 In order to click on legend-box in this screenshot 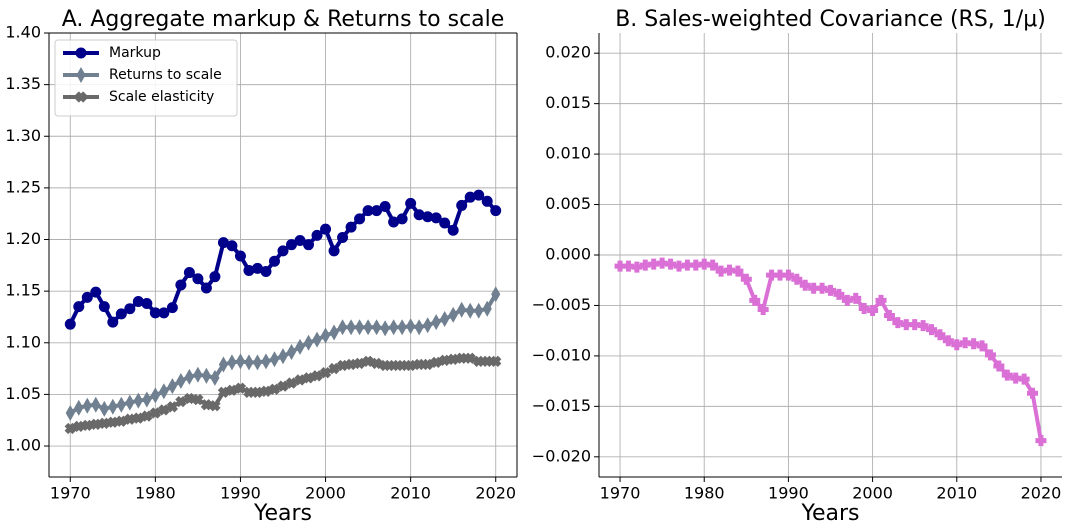, I will do `click(146, 78)`.